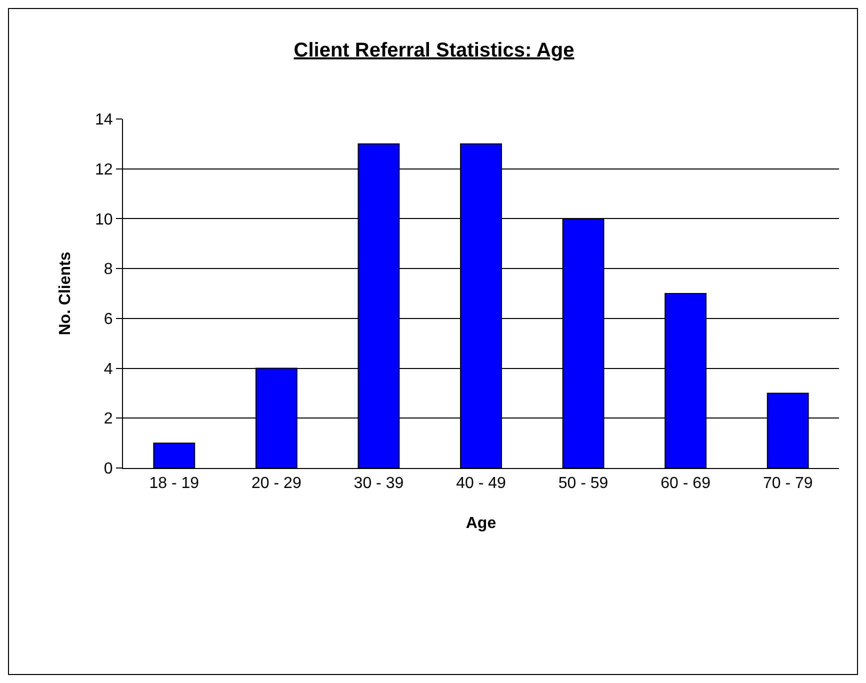 Image resolution: width=866 pixels, height=683 pixels. What do you see at coordinates (277, 483) in the screenshot?
I see `x-tick-label: 20 - 29` at bounding box center [277, 483].